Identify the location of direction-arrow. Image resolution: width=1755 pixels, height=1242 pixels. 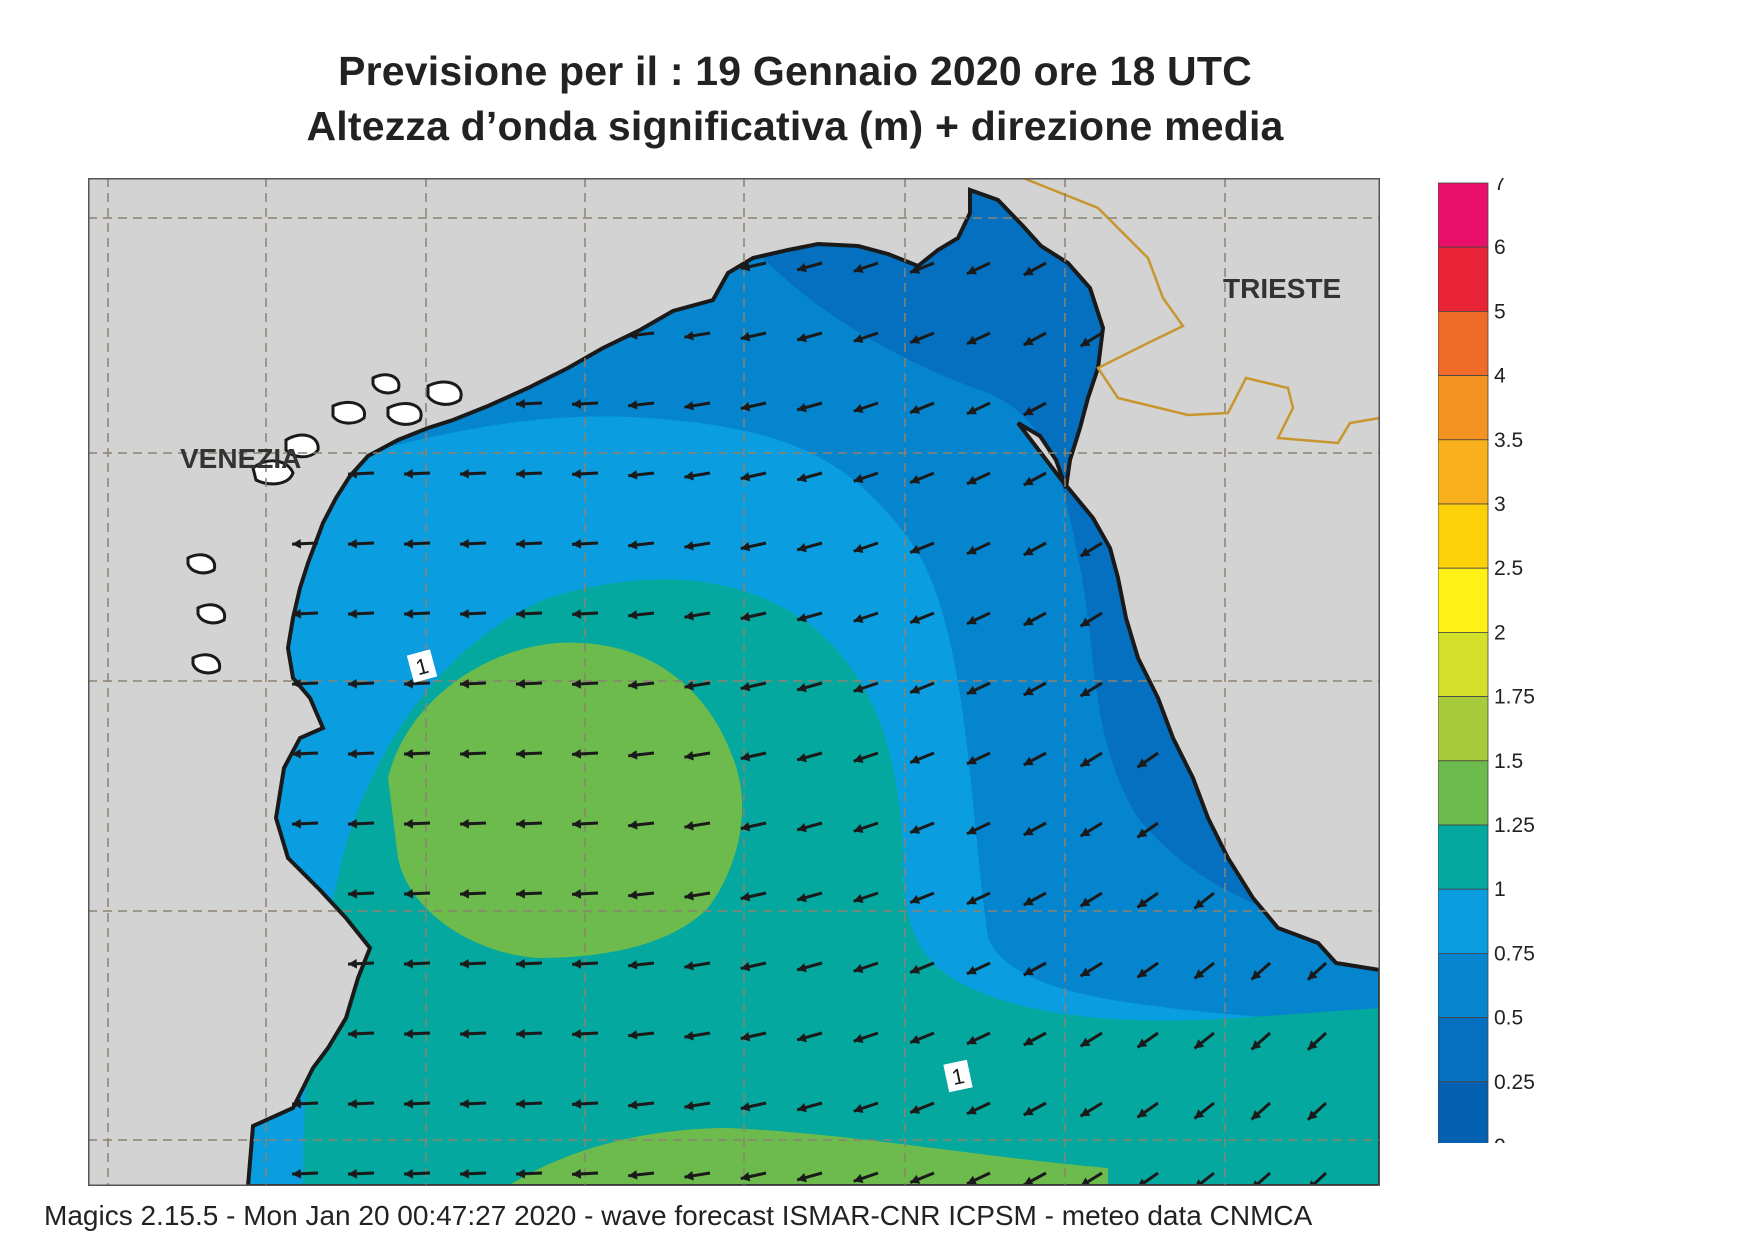
(1318, 1178).